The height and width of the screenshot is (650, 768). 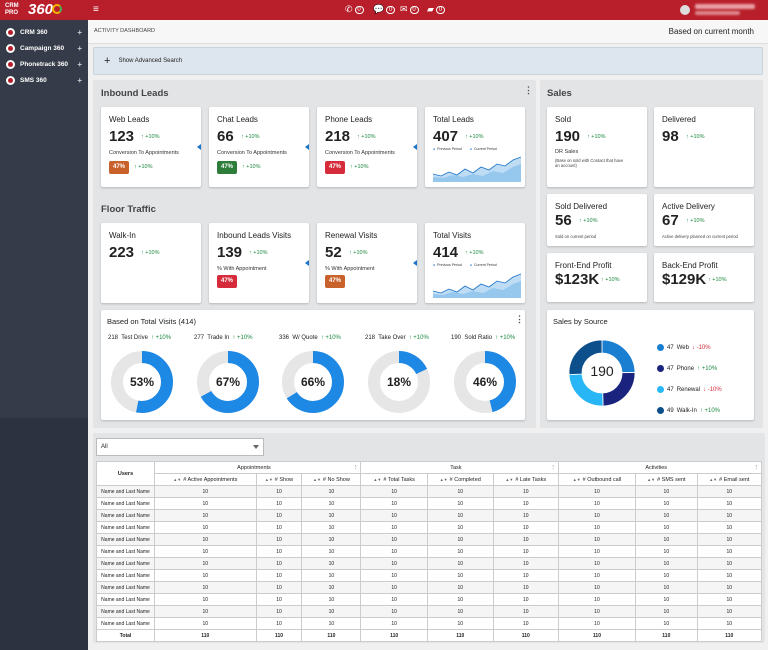 I want to click on column-header: ▲▼ # Completed, so click(x=460, y=479).